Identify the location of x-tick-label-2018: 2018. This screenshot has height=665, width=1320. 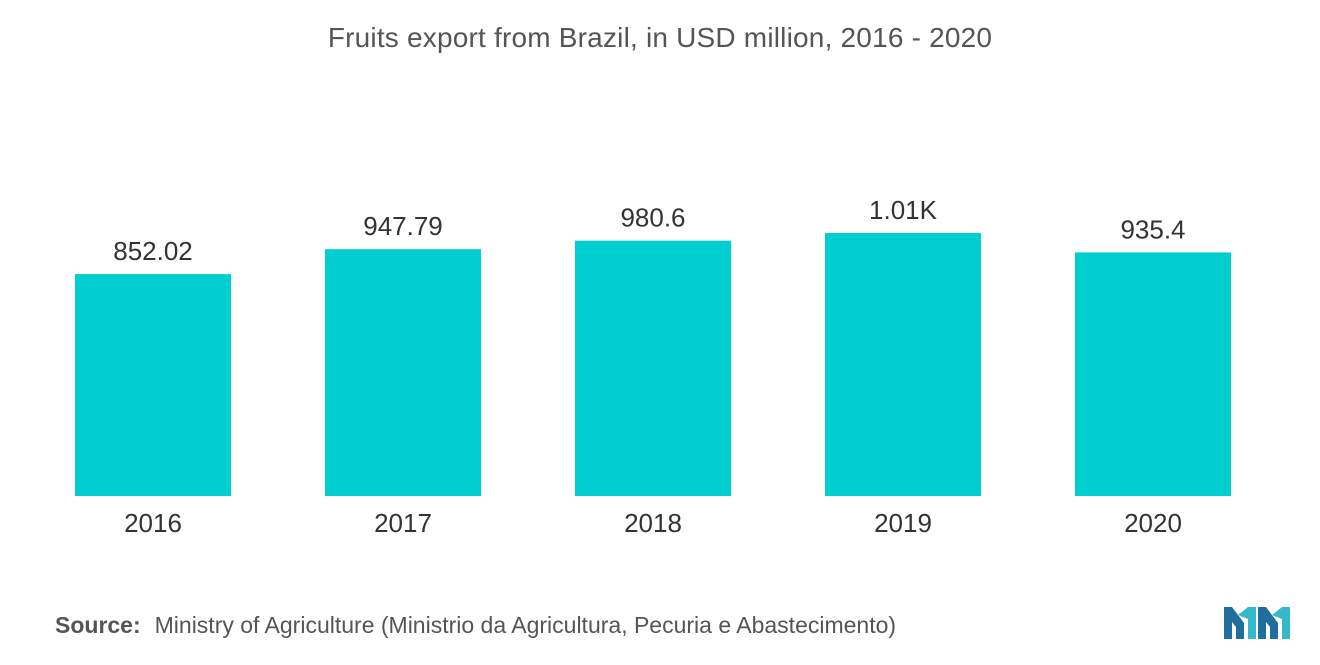
(653, 523).